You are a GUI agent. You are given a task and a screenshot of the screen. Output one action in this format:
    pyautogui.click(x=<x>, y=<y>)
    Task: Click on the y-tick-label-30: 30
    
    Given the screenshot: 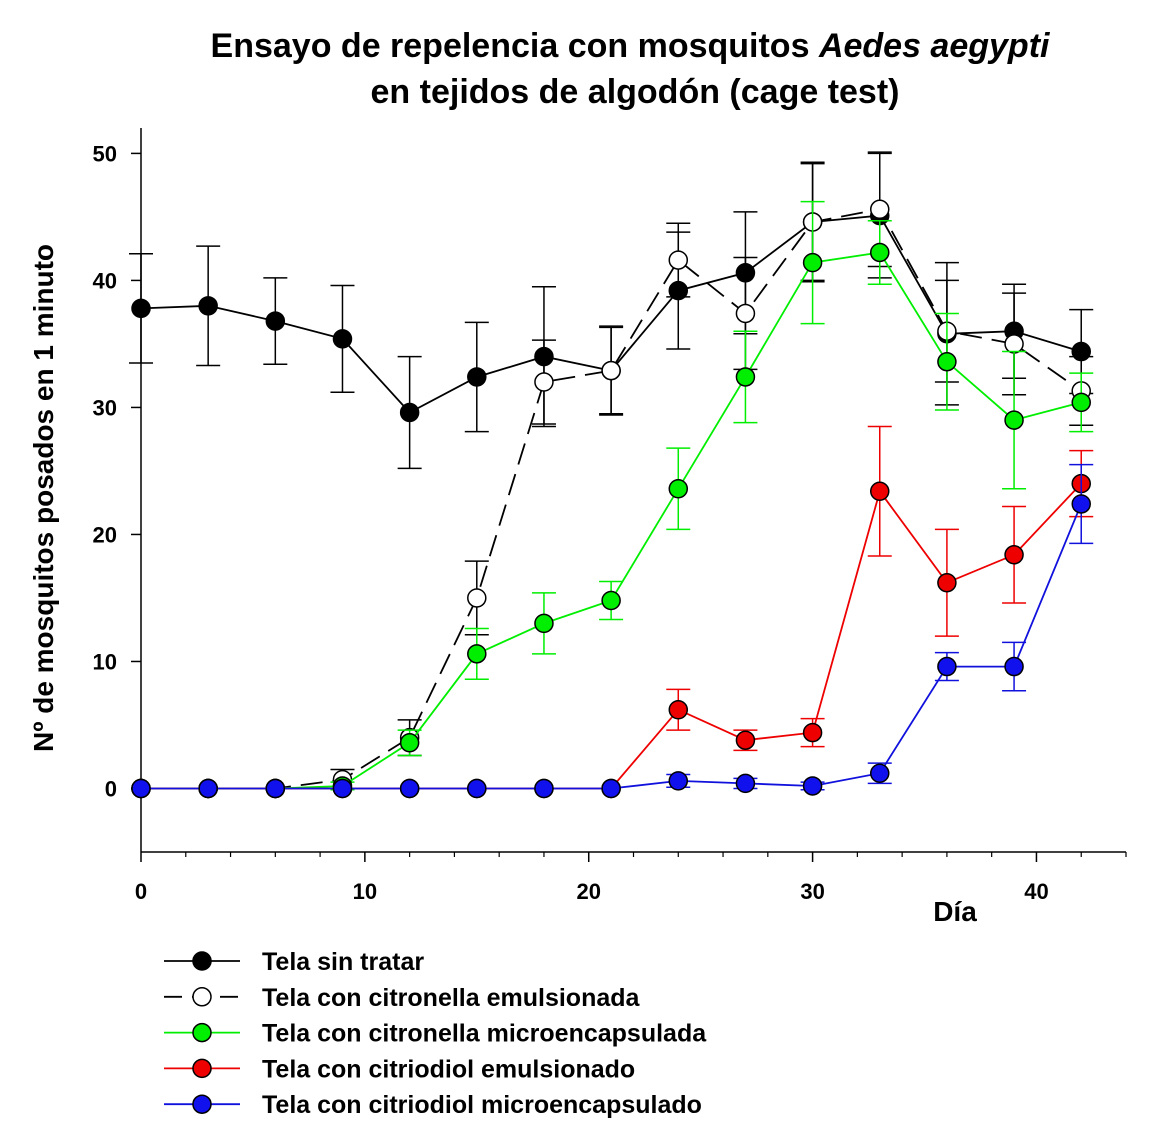 What is the action you would take?
    pyautogui.click(x=105, y=407)
    